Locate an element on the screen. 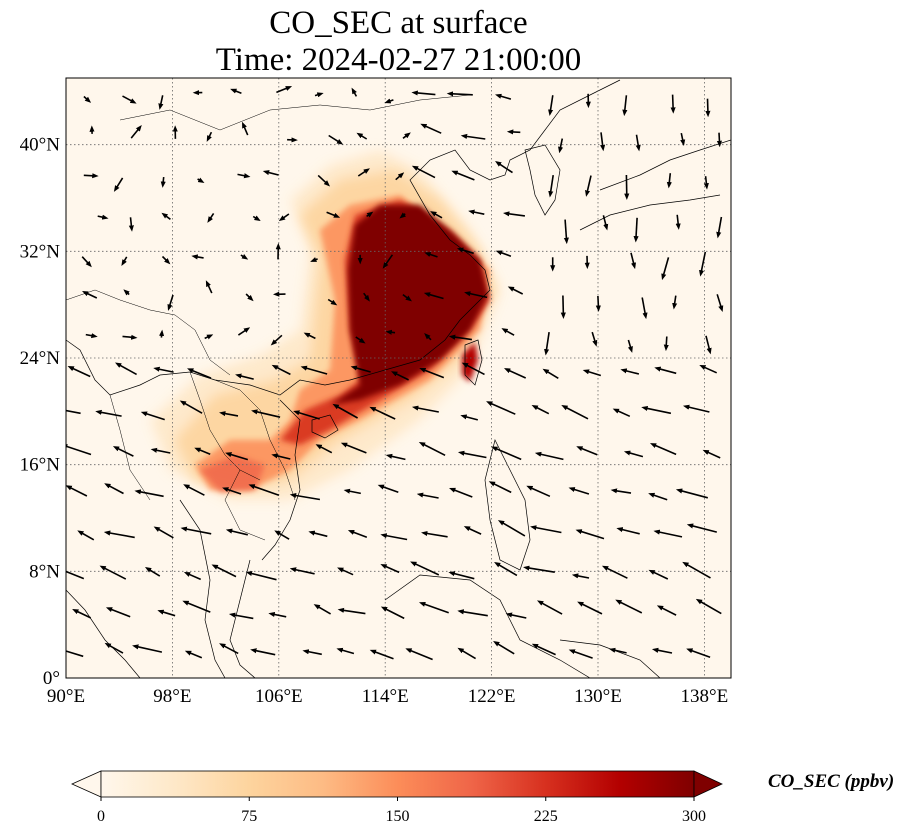 This screenshot has height=836, width=916. colorbar-gradient is located at coordinates (397, 784).